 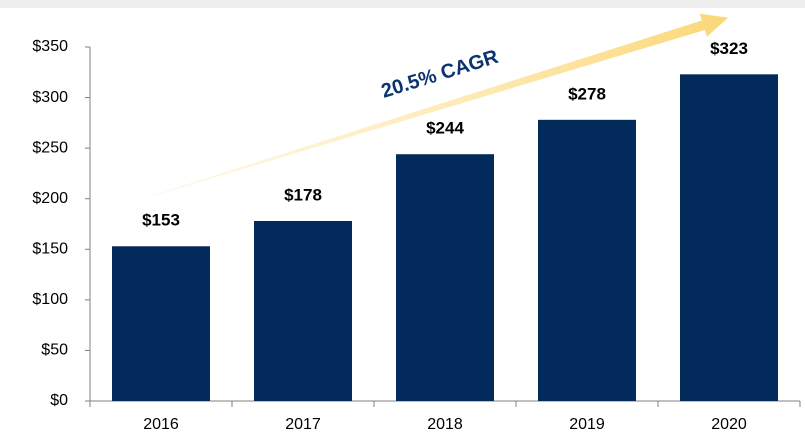 I want to click on y-tick-label: $250, so click(x=50, y=147).